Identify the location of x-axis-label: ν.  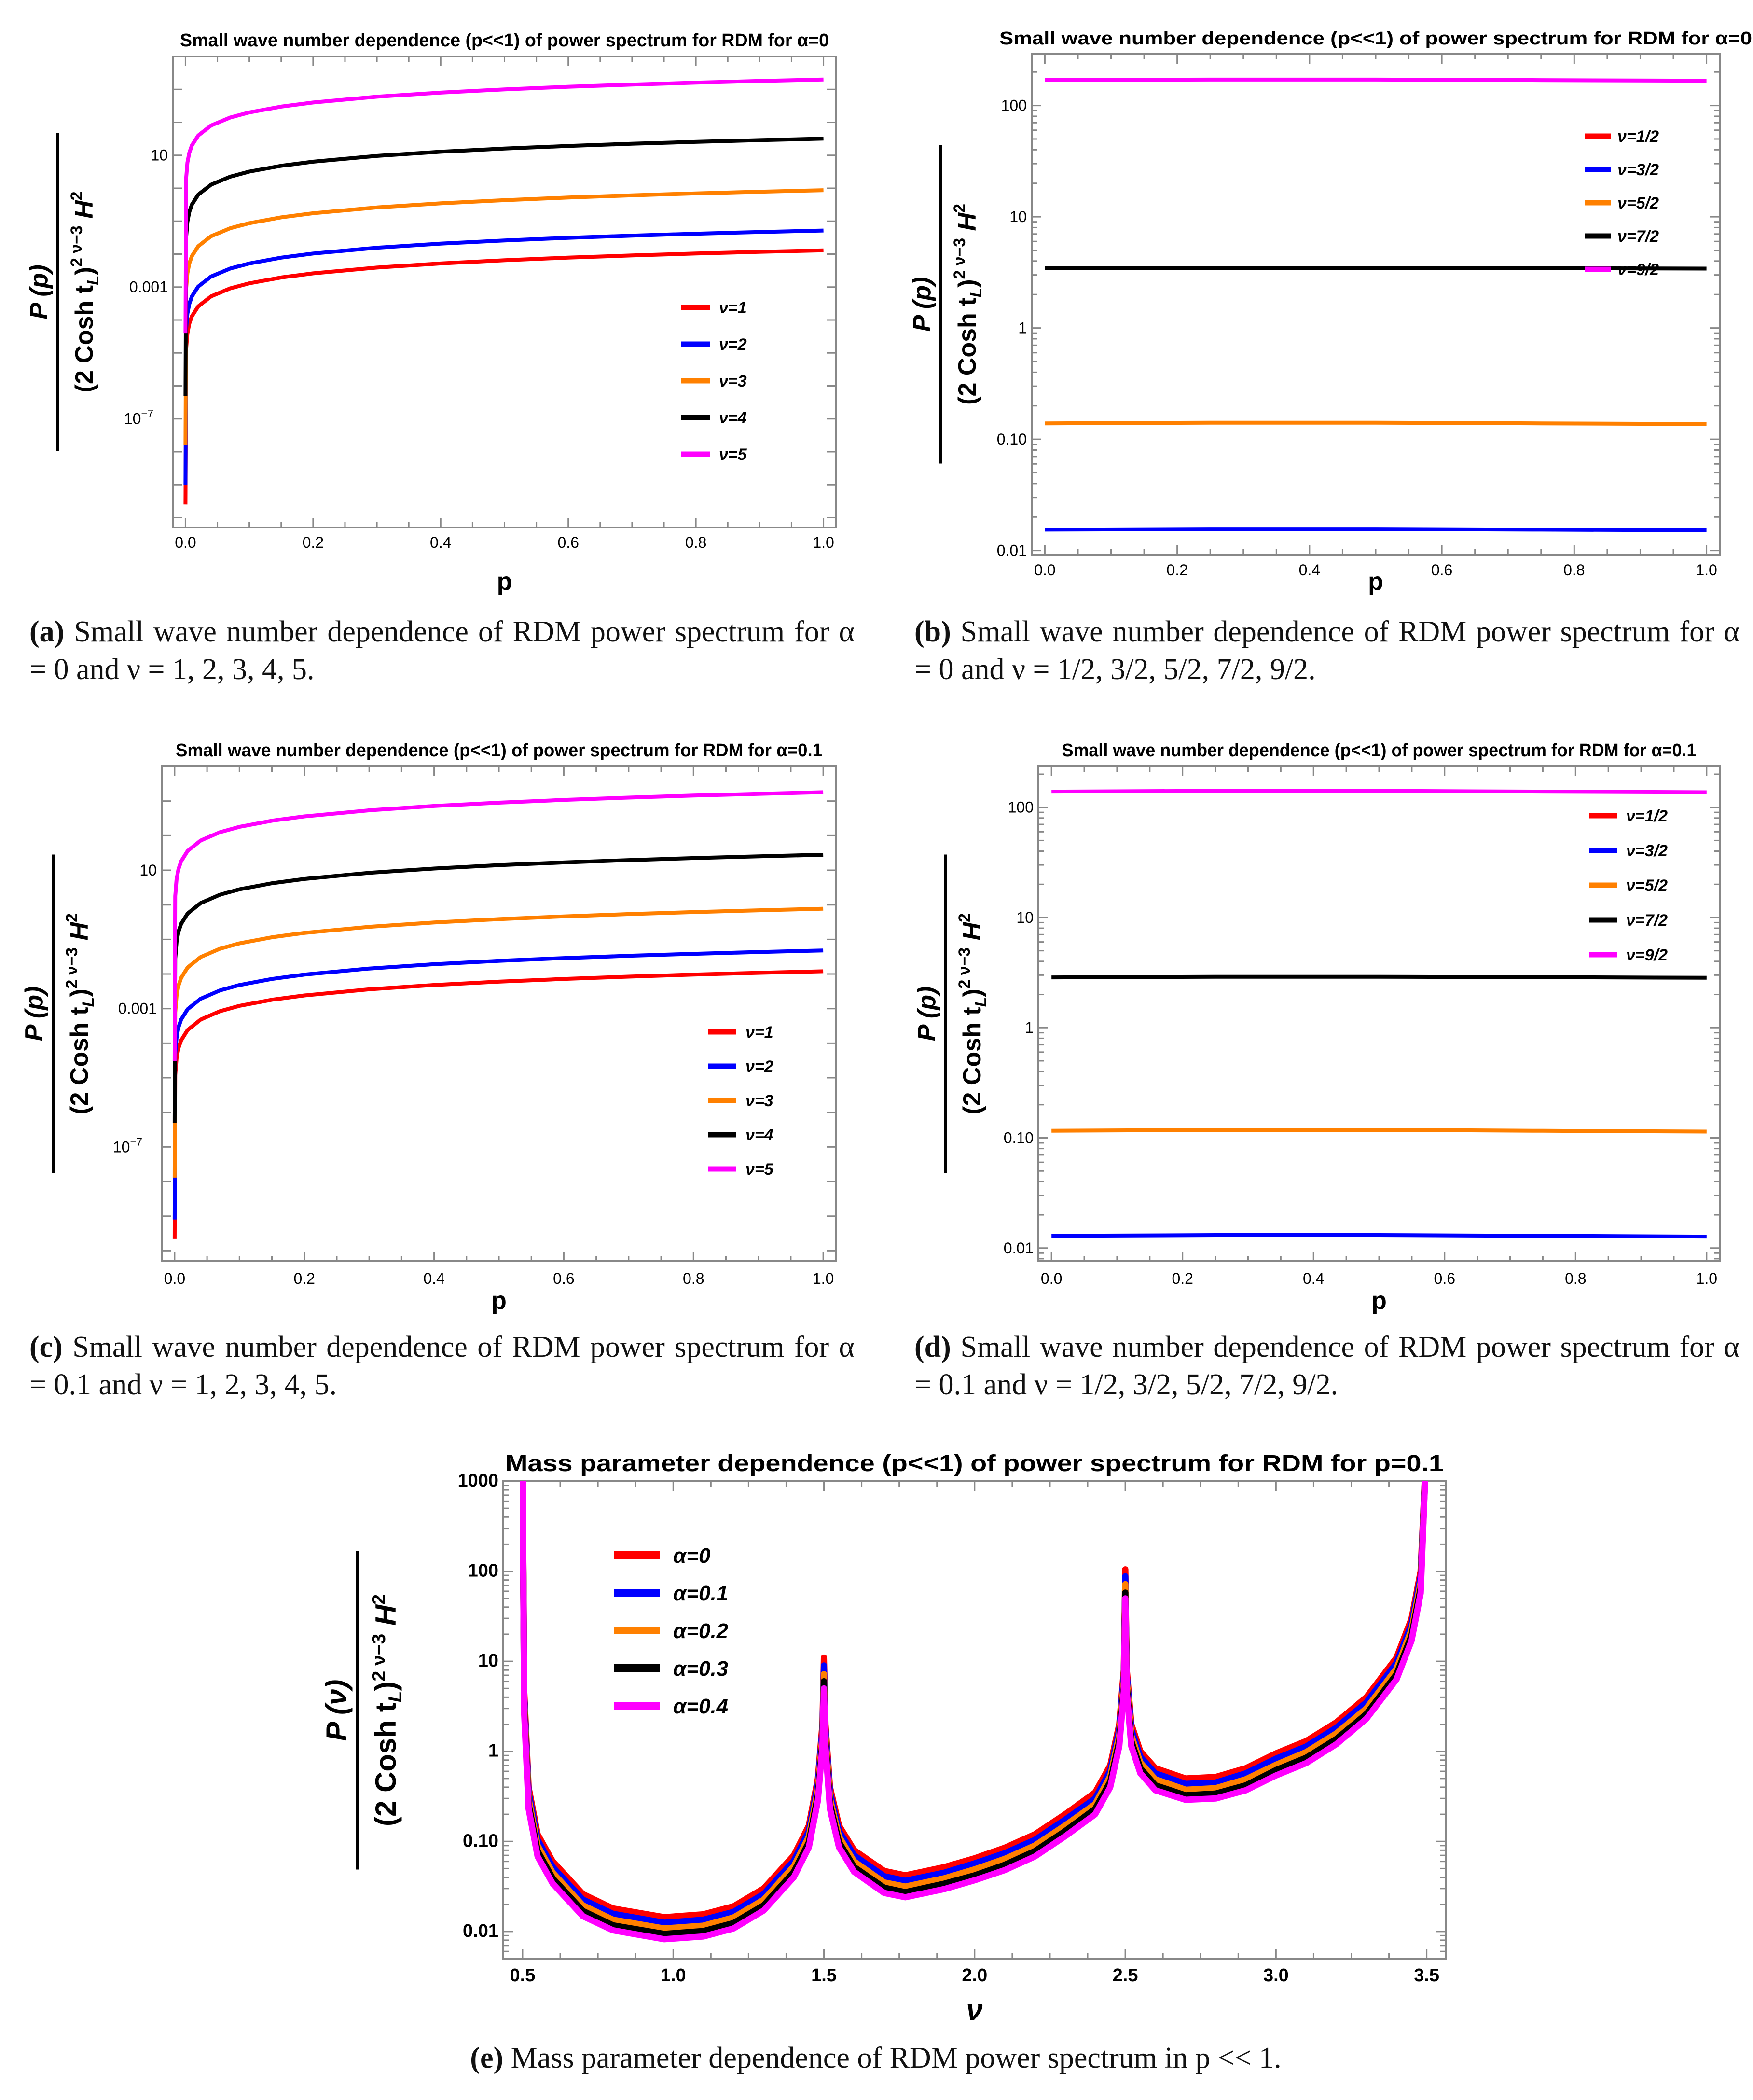
(974, 2010).